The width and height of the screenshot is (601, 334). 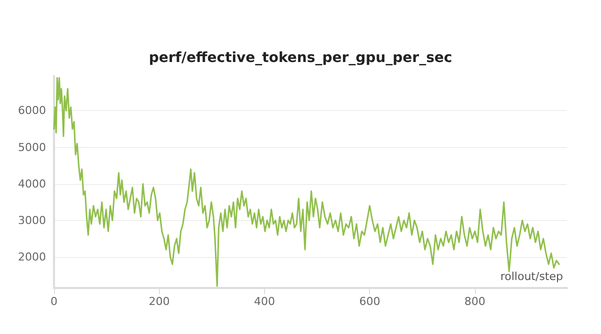 What do you see at coordinates (264, 301) in the screenshot?
I see `x-tick-label: 400` at bounding box center [264, 301].